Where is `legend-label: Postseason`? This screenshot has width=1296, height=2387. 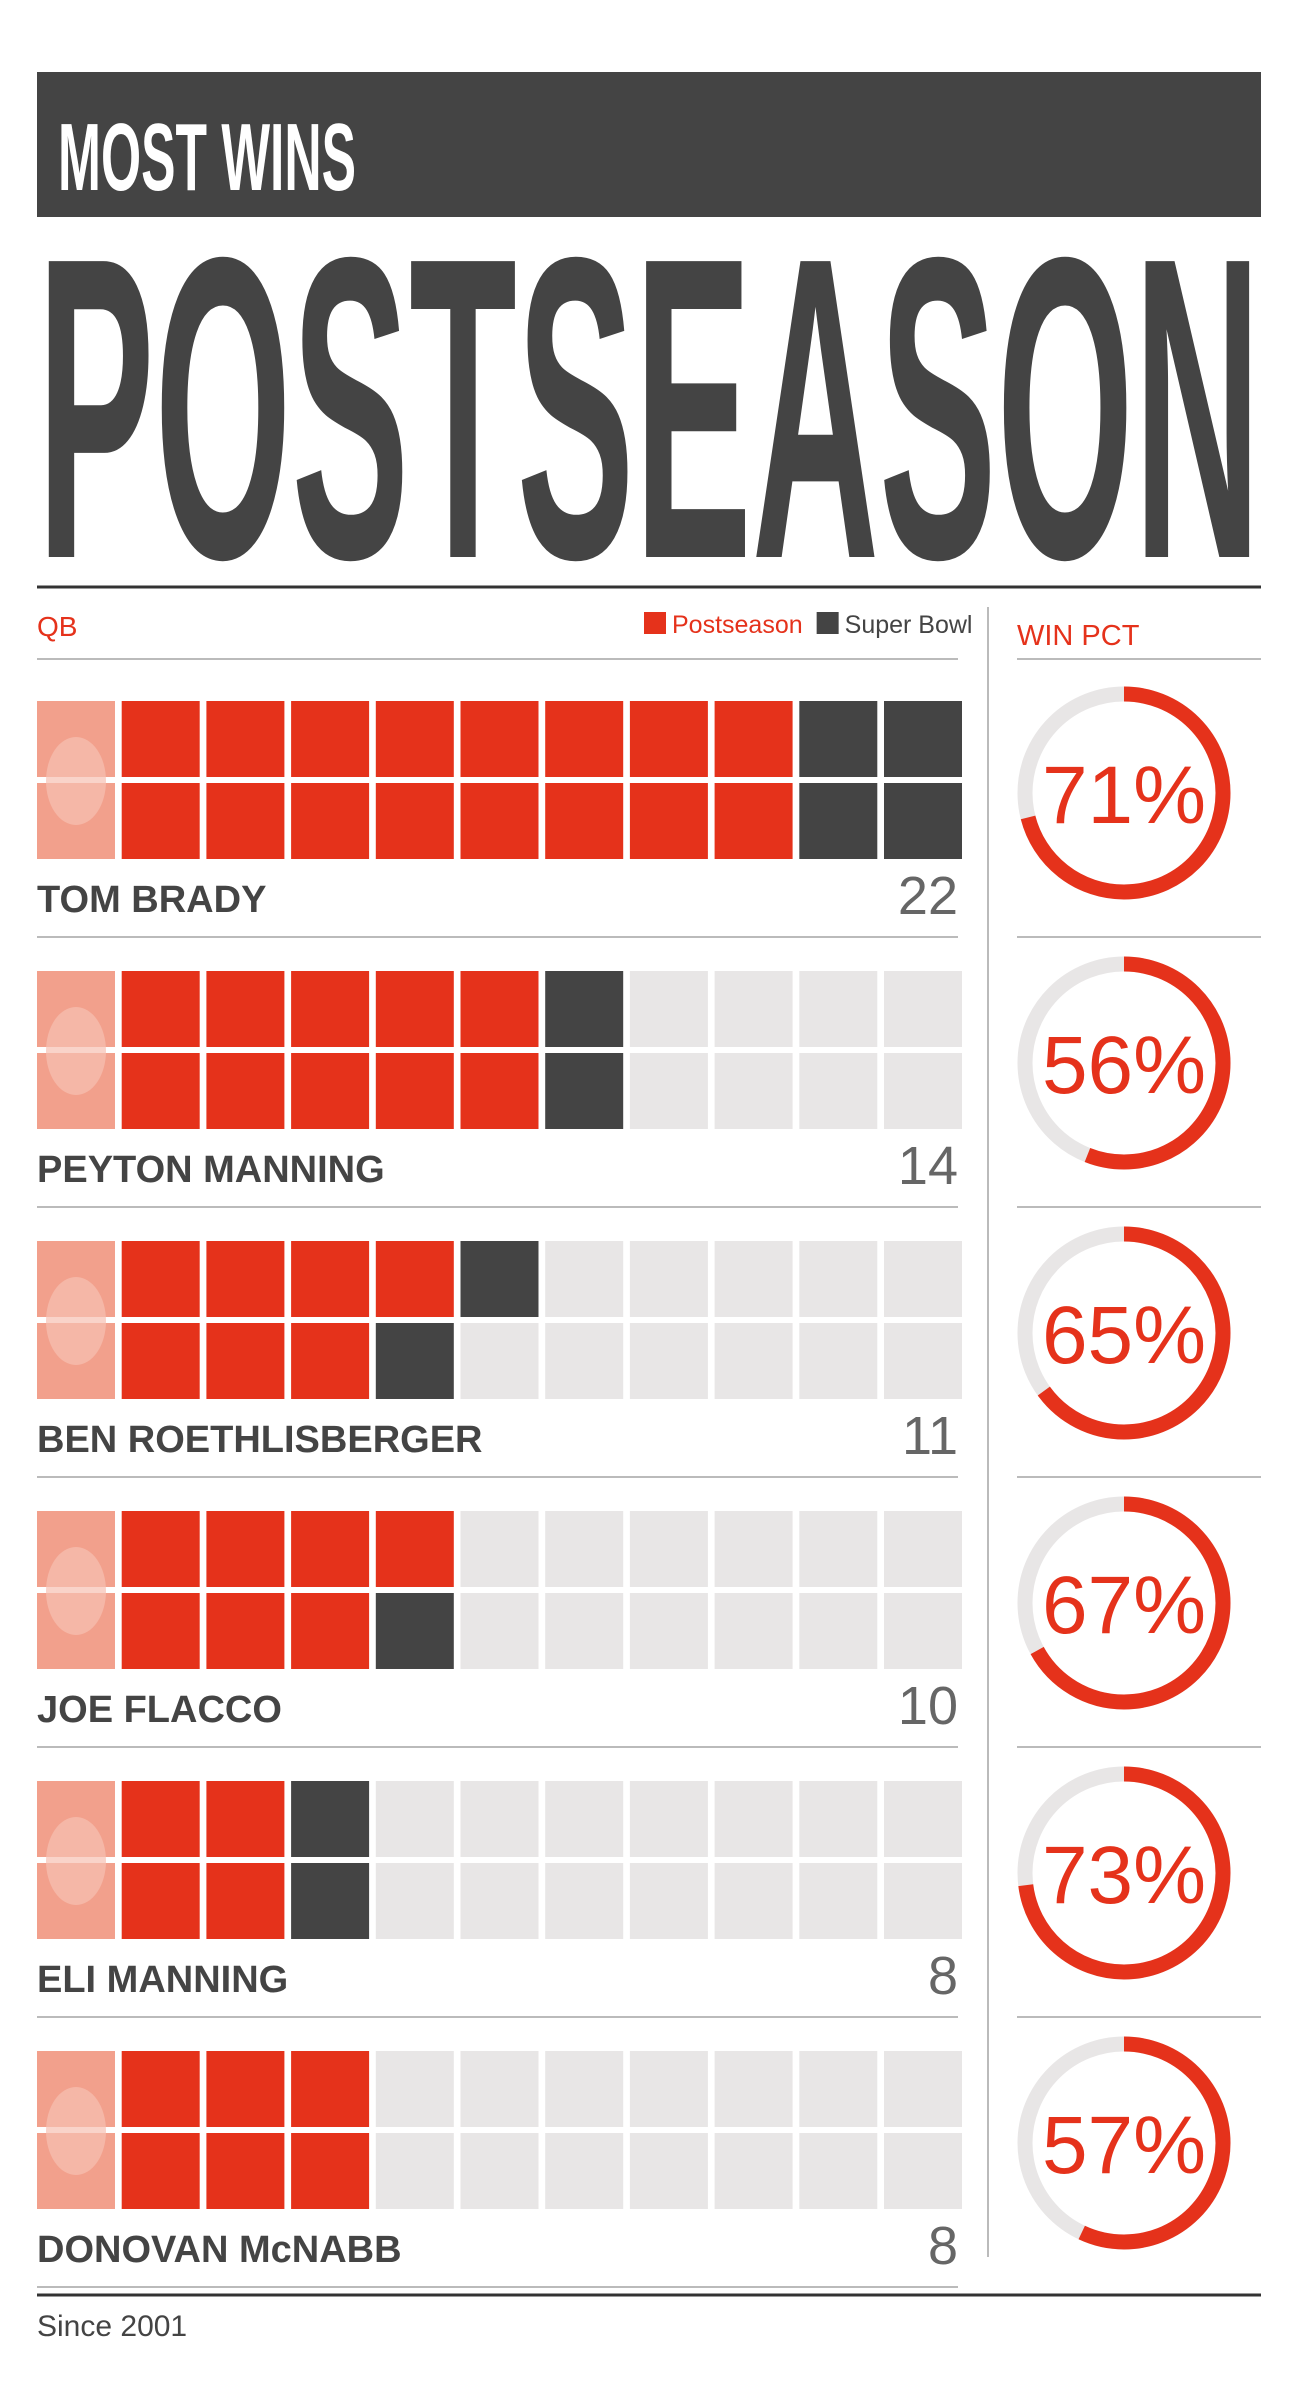
legend-label: Postseason is located at coordinates (737, 625).